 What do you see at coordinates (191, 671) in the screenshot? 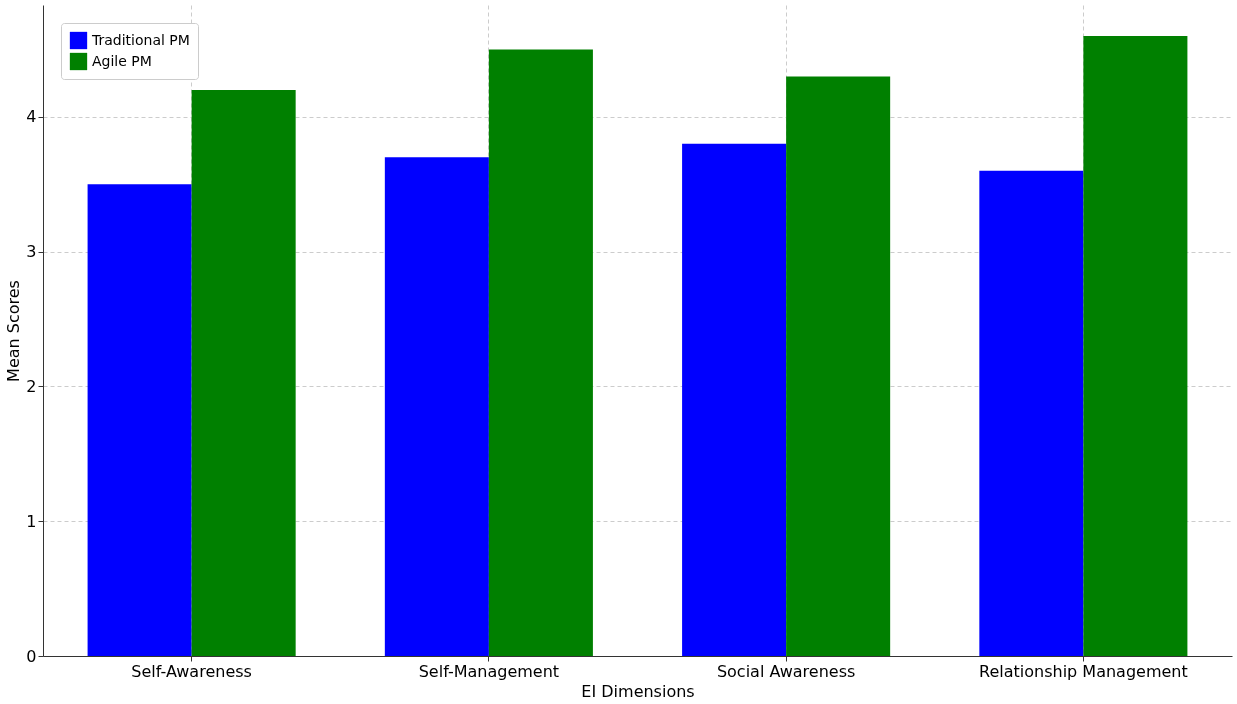
I see `x-tick-label: Self-Awareness` at bounding box center [191, 671].